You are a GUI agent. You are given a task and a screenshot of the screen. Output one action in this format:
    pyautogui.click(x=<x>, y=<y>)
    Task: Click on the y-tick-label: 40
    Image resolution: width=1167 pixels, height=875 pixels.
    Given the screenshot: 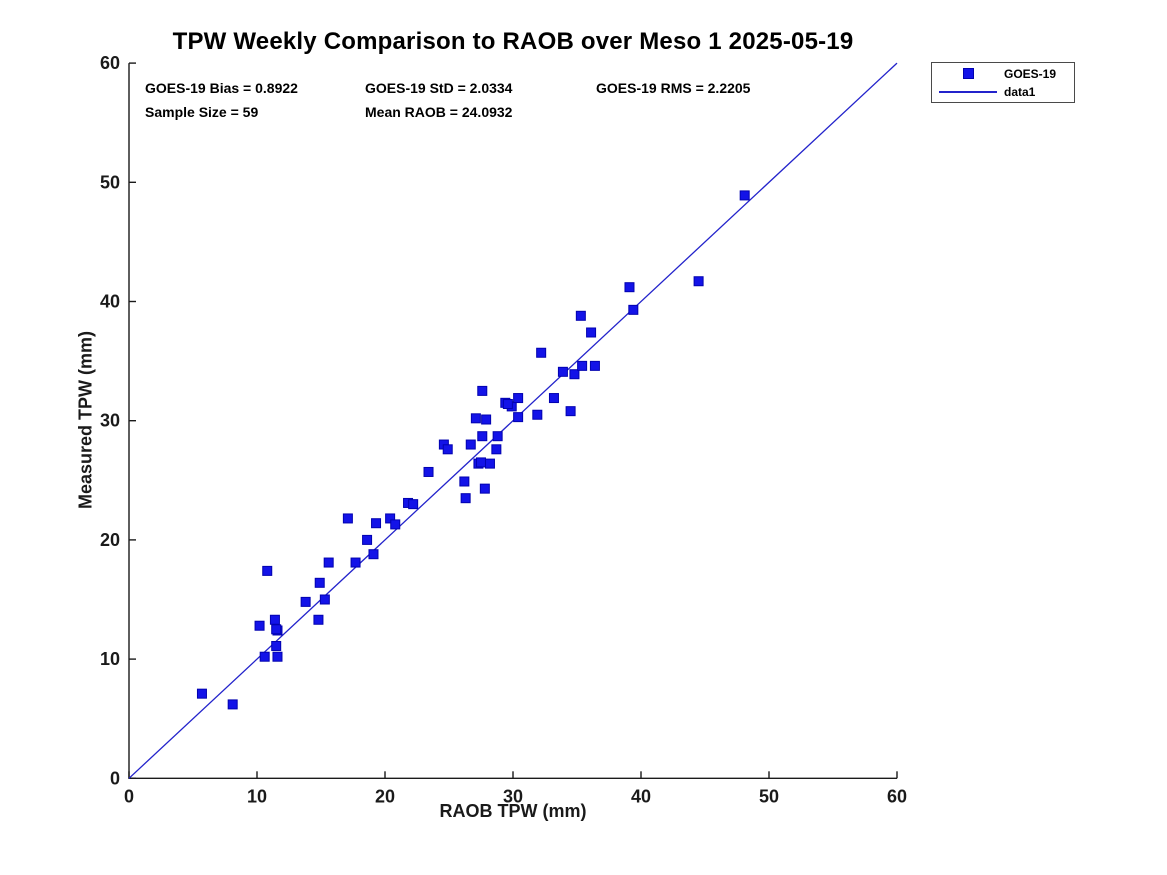 What is the action you would take?
    pyautogui.click(x=110, y=302)
    